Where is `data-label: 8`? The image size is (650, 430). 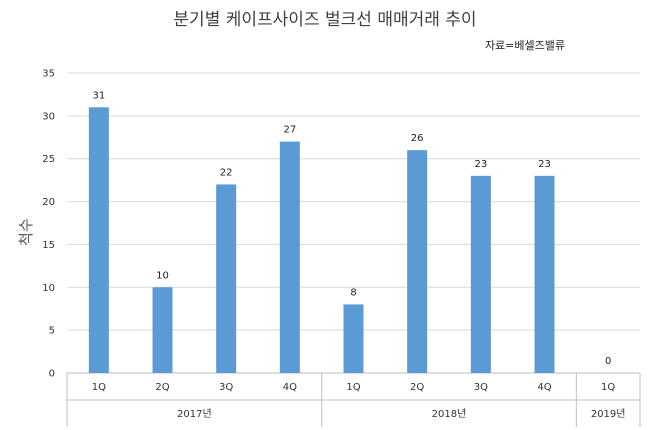
data-label: 8 is located at coordinates (353, 292).